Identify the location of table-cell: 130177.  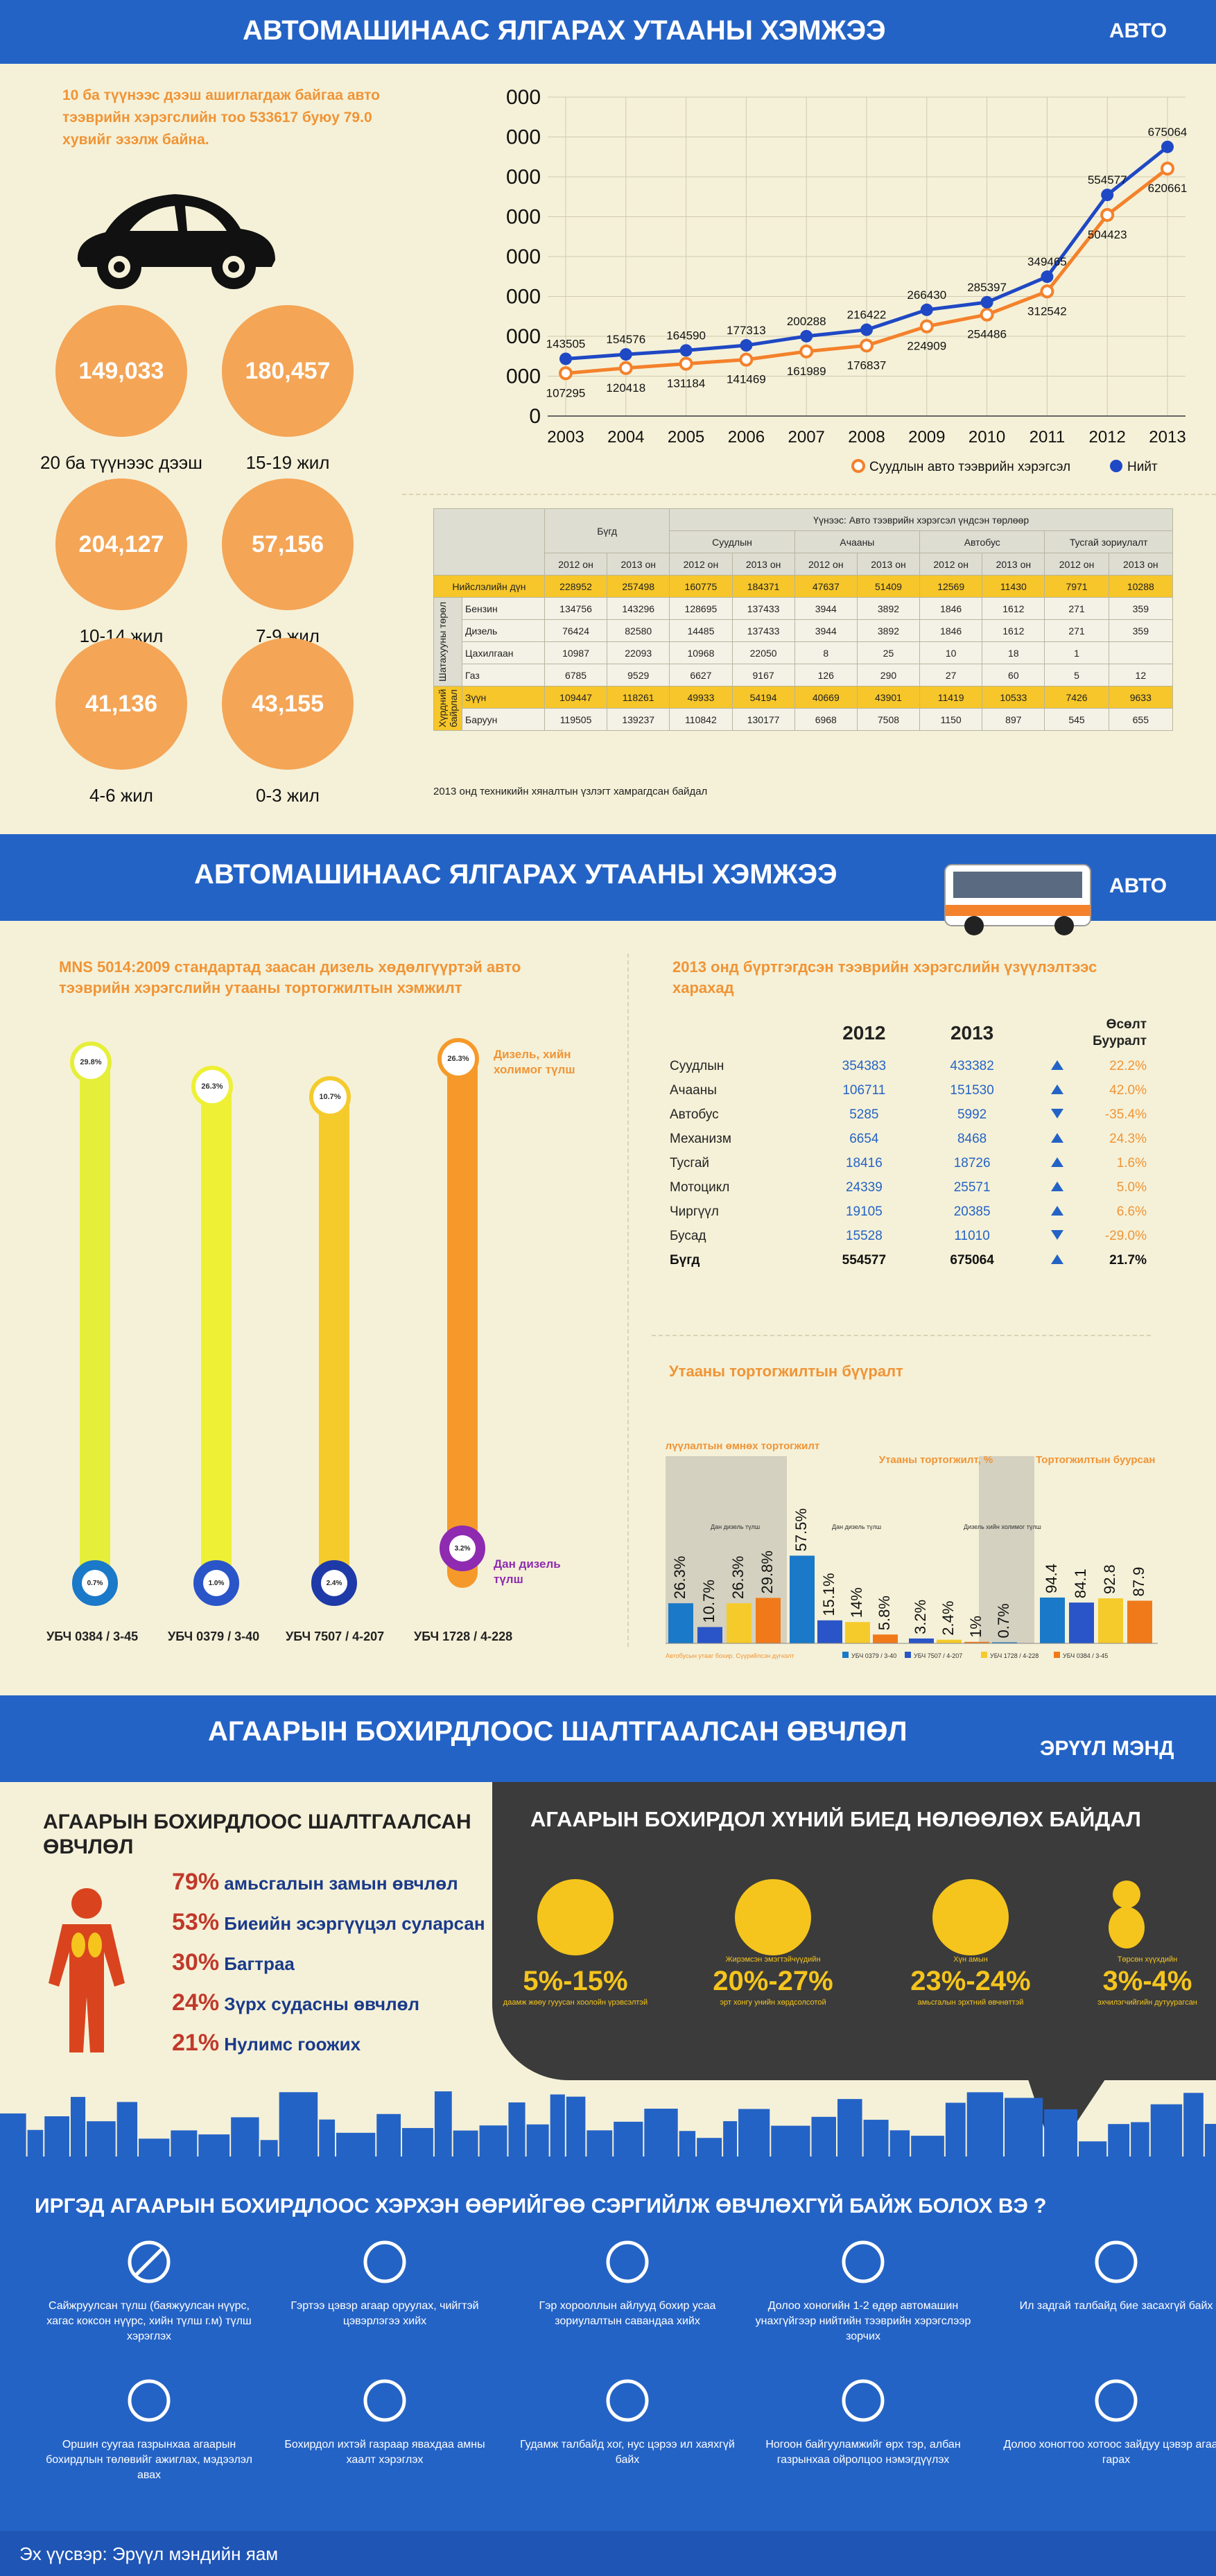
(763, 719).